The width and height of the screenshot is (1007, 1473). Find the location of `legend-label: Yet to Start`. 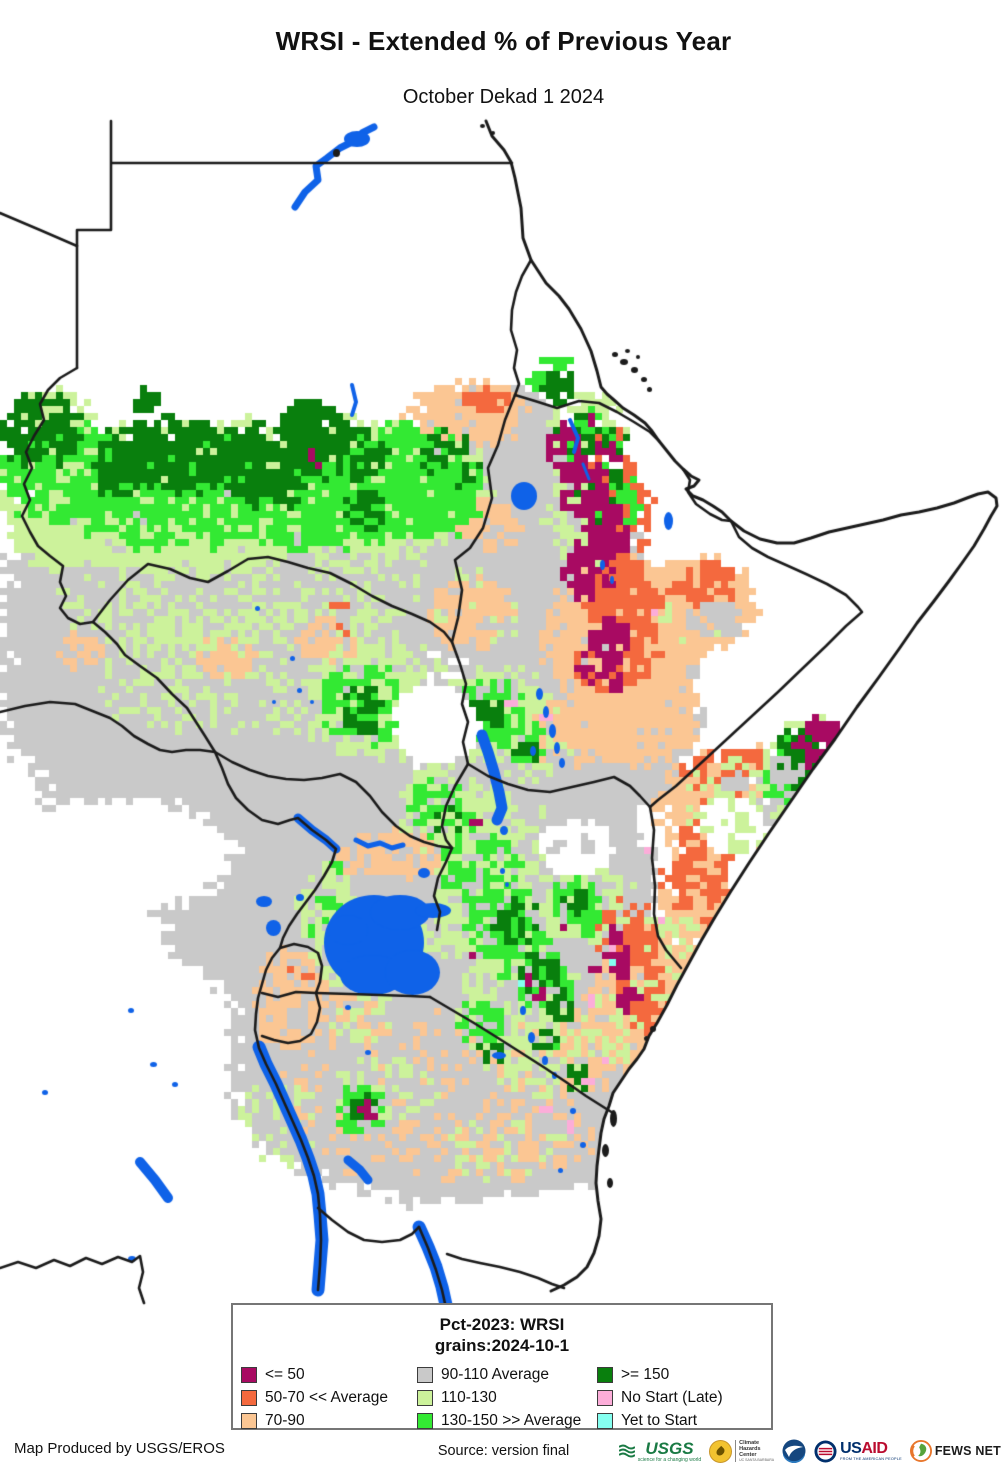

legend-label: Yet to Start is located at coordinates (659, 1420).